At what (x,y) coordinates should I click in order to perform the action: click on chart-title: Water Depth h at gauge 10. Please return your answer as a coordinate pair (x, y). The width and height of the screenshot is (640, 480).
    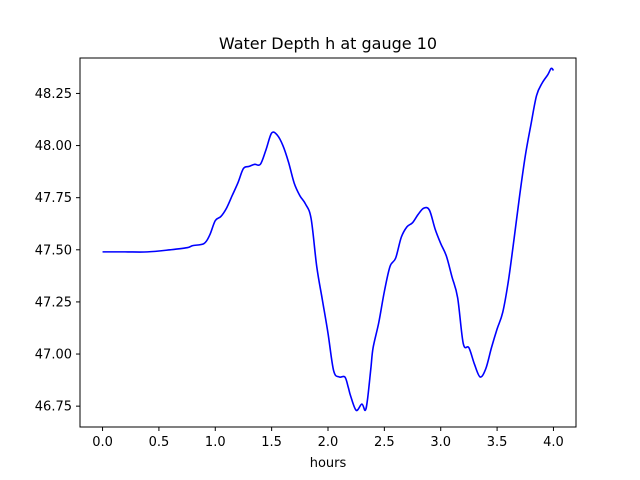
    Looking at the image, I should click on (328, 43).